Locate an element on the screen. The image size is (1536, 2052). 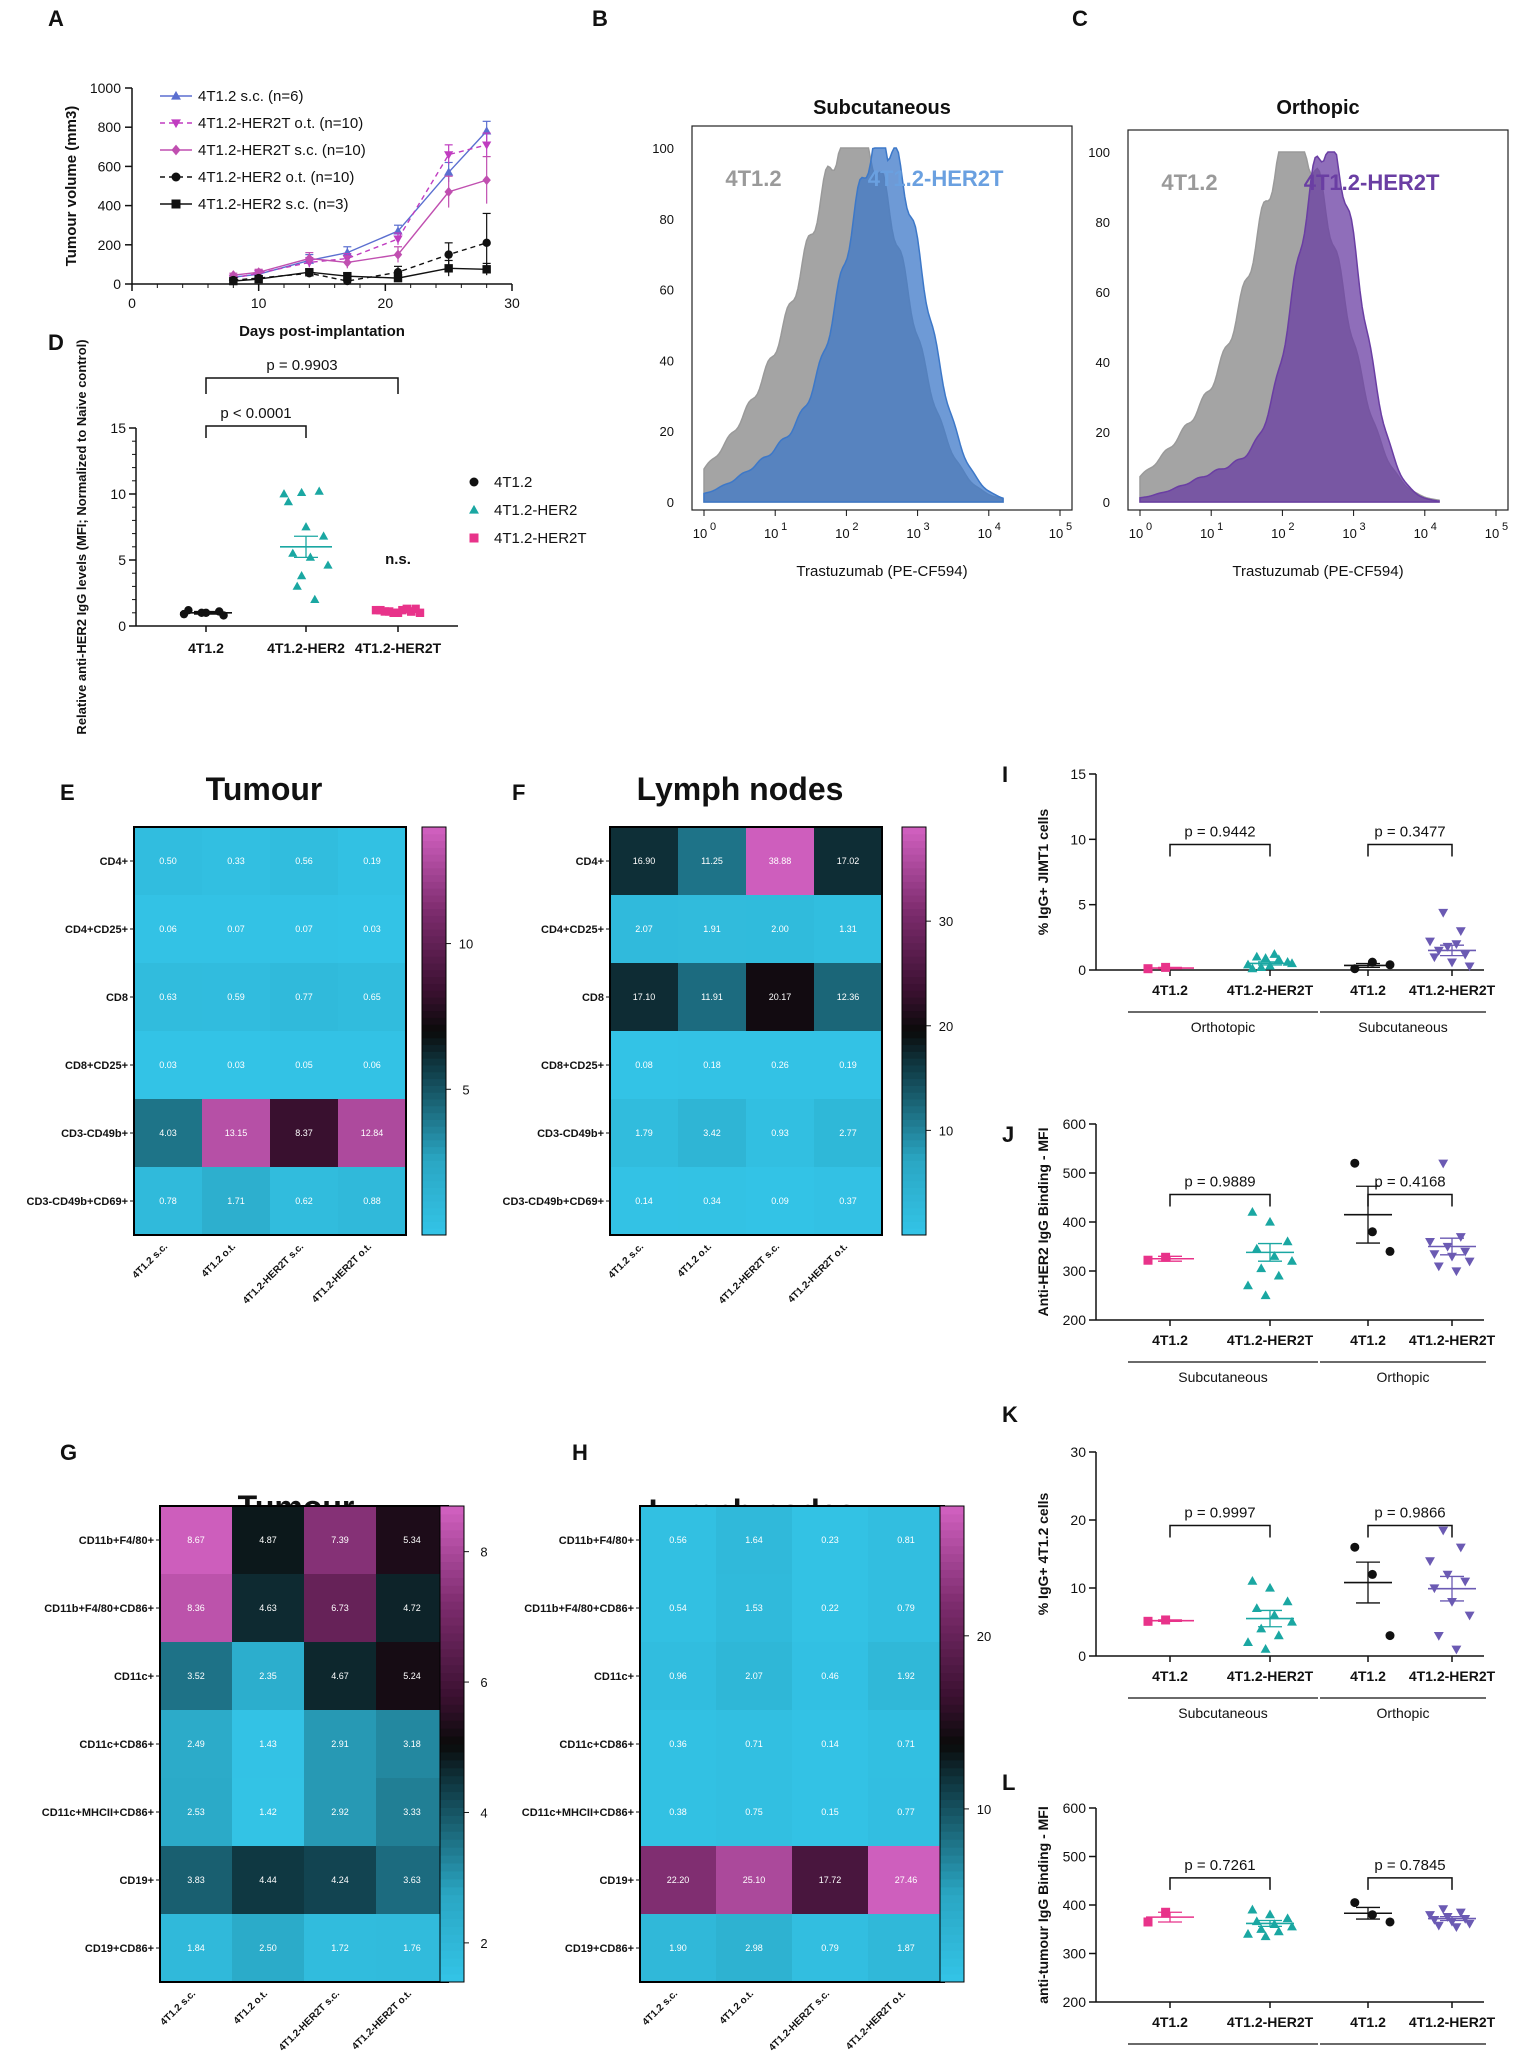
cell-value: 0.56 is located at coordinates (304, 861).